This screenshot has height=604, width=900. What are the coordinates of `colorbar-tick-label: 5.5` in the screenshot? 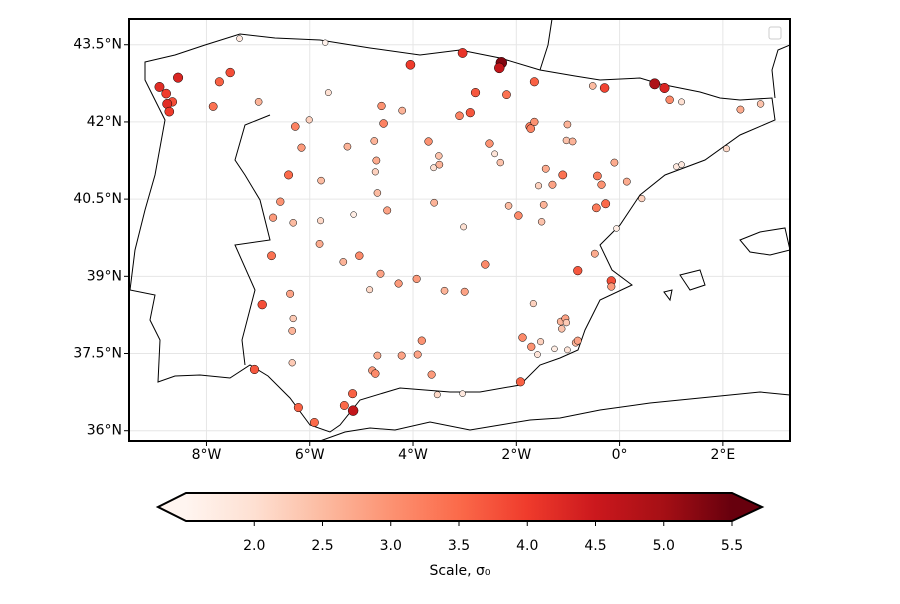 It's located at (732, 546).